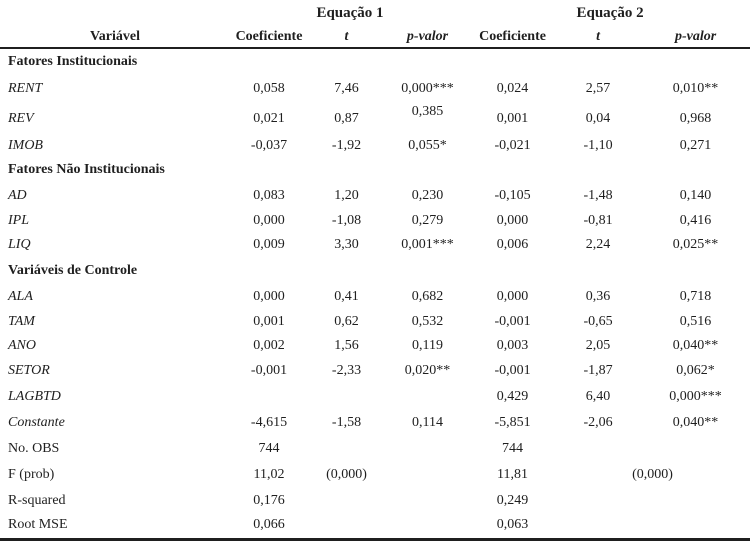  I want to click on value-cell: (0,000), so click(346, 474).